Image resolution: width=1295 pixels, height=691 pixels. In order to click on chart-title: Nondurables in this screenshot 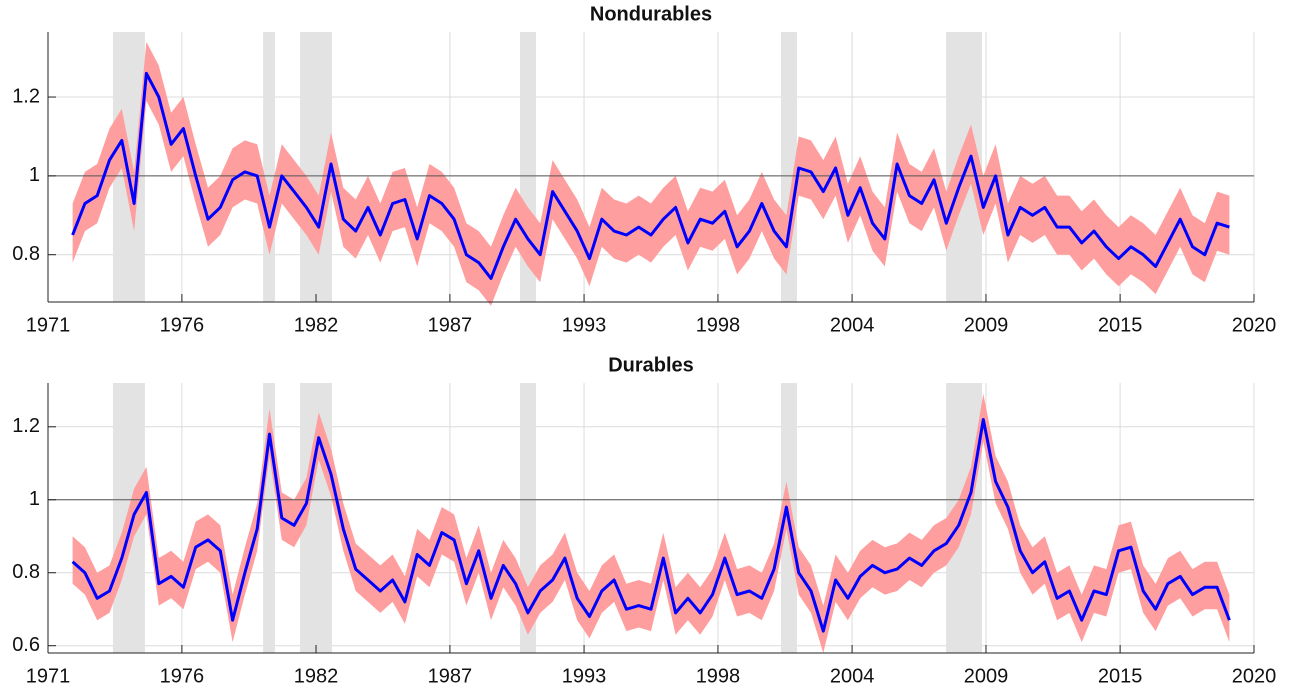, I will do `click(651, 14)`.